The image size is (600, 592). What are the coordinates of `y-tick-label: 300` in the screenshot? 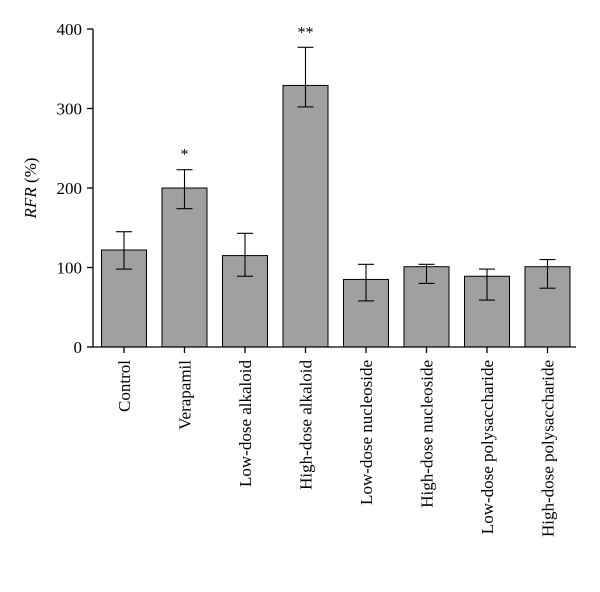 It's located at (70, 109).